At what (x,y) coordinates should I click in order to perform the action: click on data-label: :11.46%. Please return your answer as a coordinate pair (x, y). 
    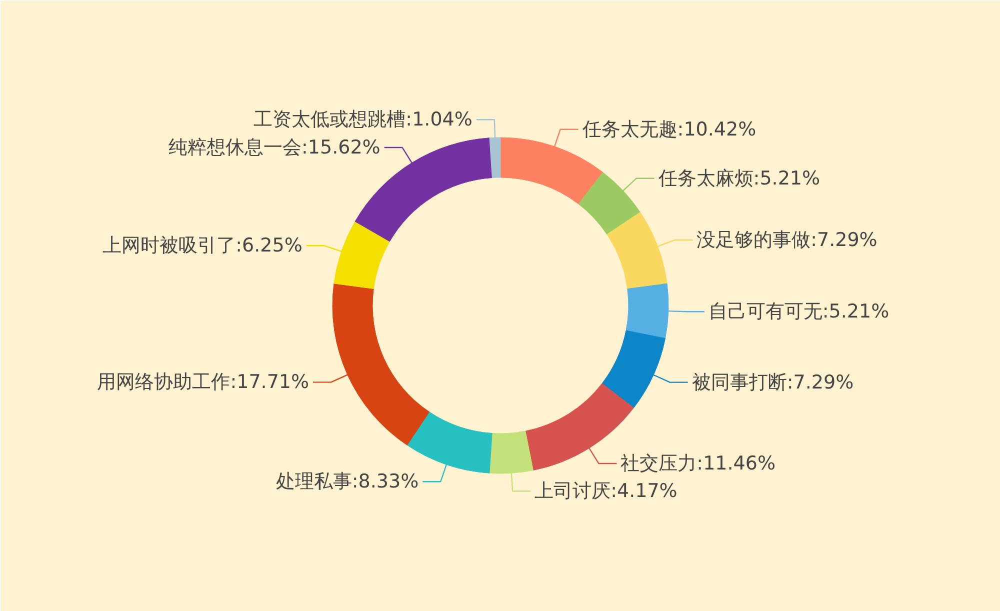
    Looking at the image, I should click on (736, 463).